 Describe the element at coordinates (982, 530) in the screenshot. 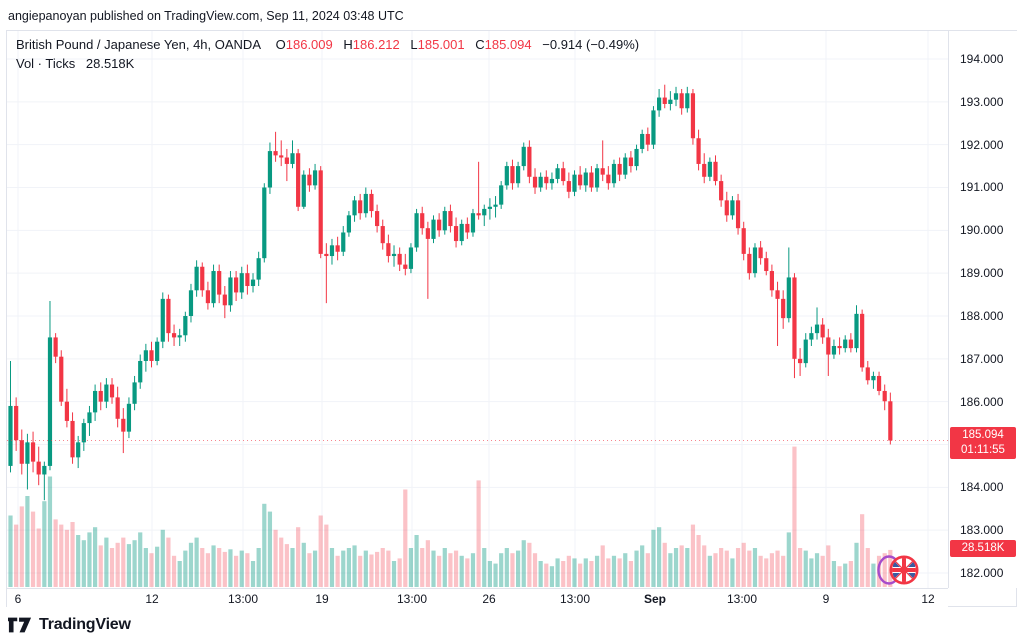

I see `price-tick-label: 183.000` at that location.